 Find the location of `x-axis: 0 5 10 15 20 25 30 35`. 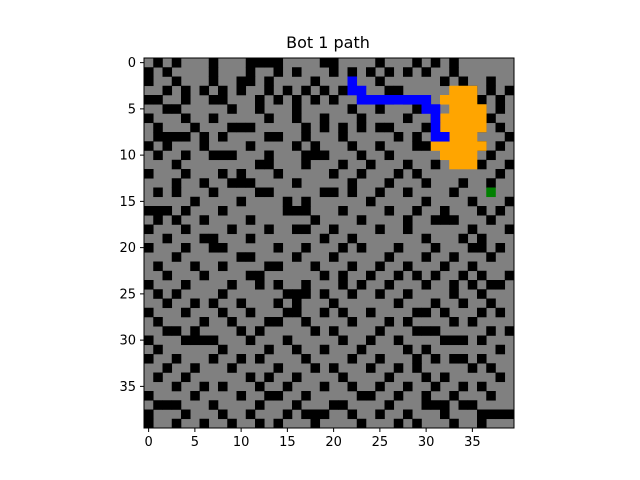

x-axis: 0 5 10 15 20 25 30 35 is located at coordinates (312, 439).